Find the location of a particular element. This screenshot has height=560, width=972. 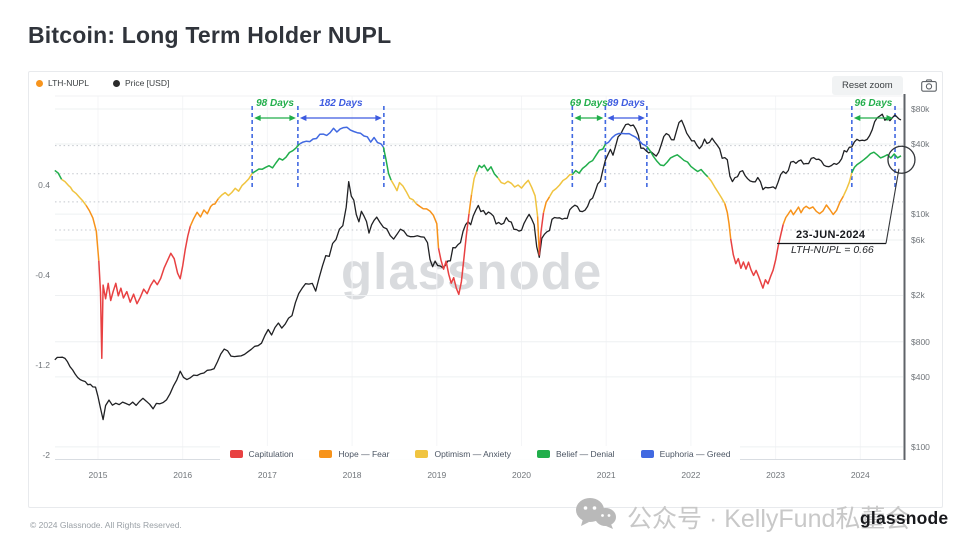

x-axis-tick: 2018 is located at coordinates (352, 475).